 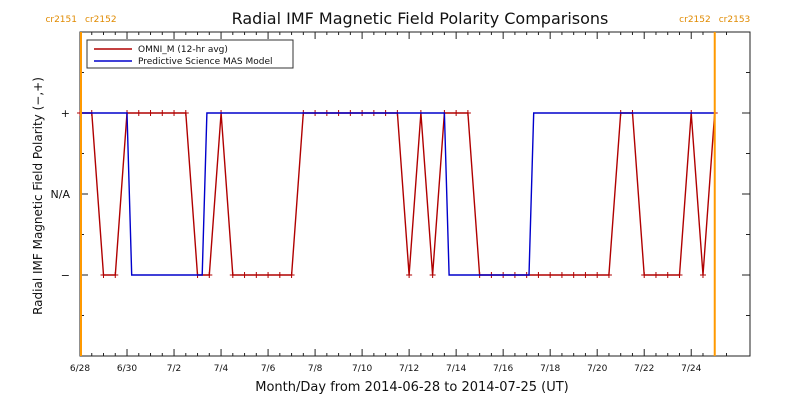 What do you see at coordinates (61, 194) in the screenshot?
I see `y-tick-label: N/A` at bounding box center [61, 194].